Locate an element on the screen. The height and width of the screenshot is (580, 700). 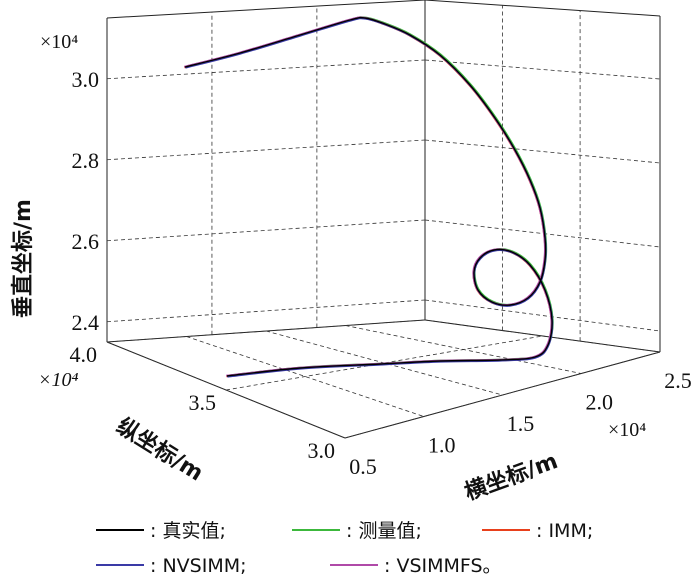
x-tick-label: 1.5 is located at coordinates (521, 423).